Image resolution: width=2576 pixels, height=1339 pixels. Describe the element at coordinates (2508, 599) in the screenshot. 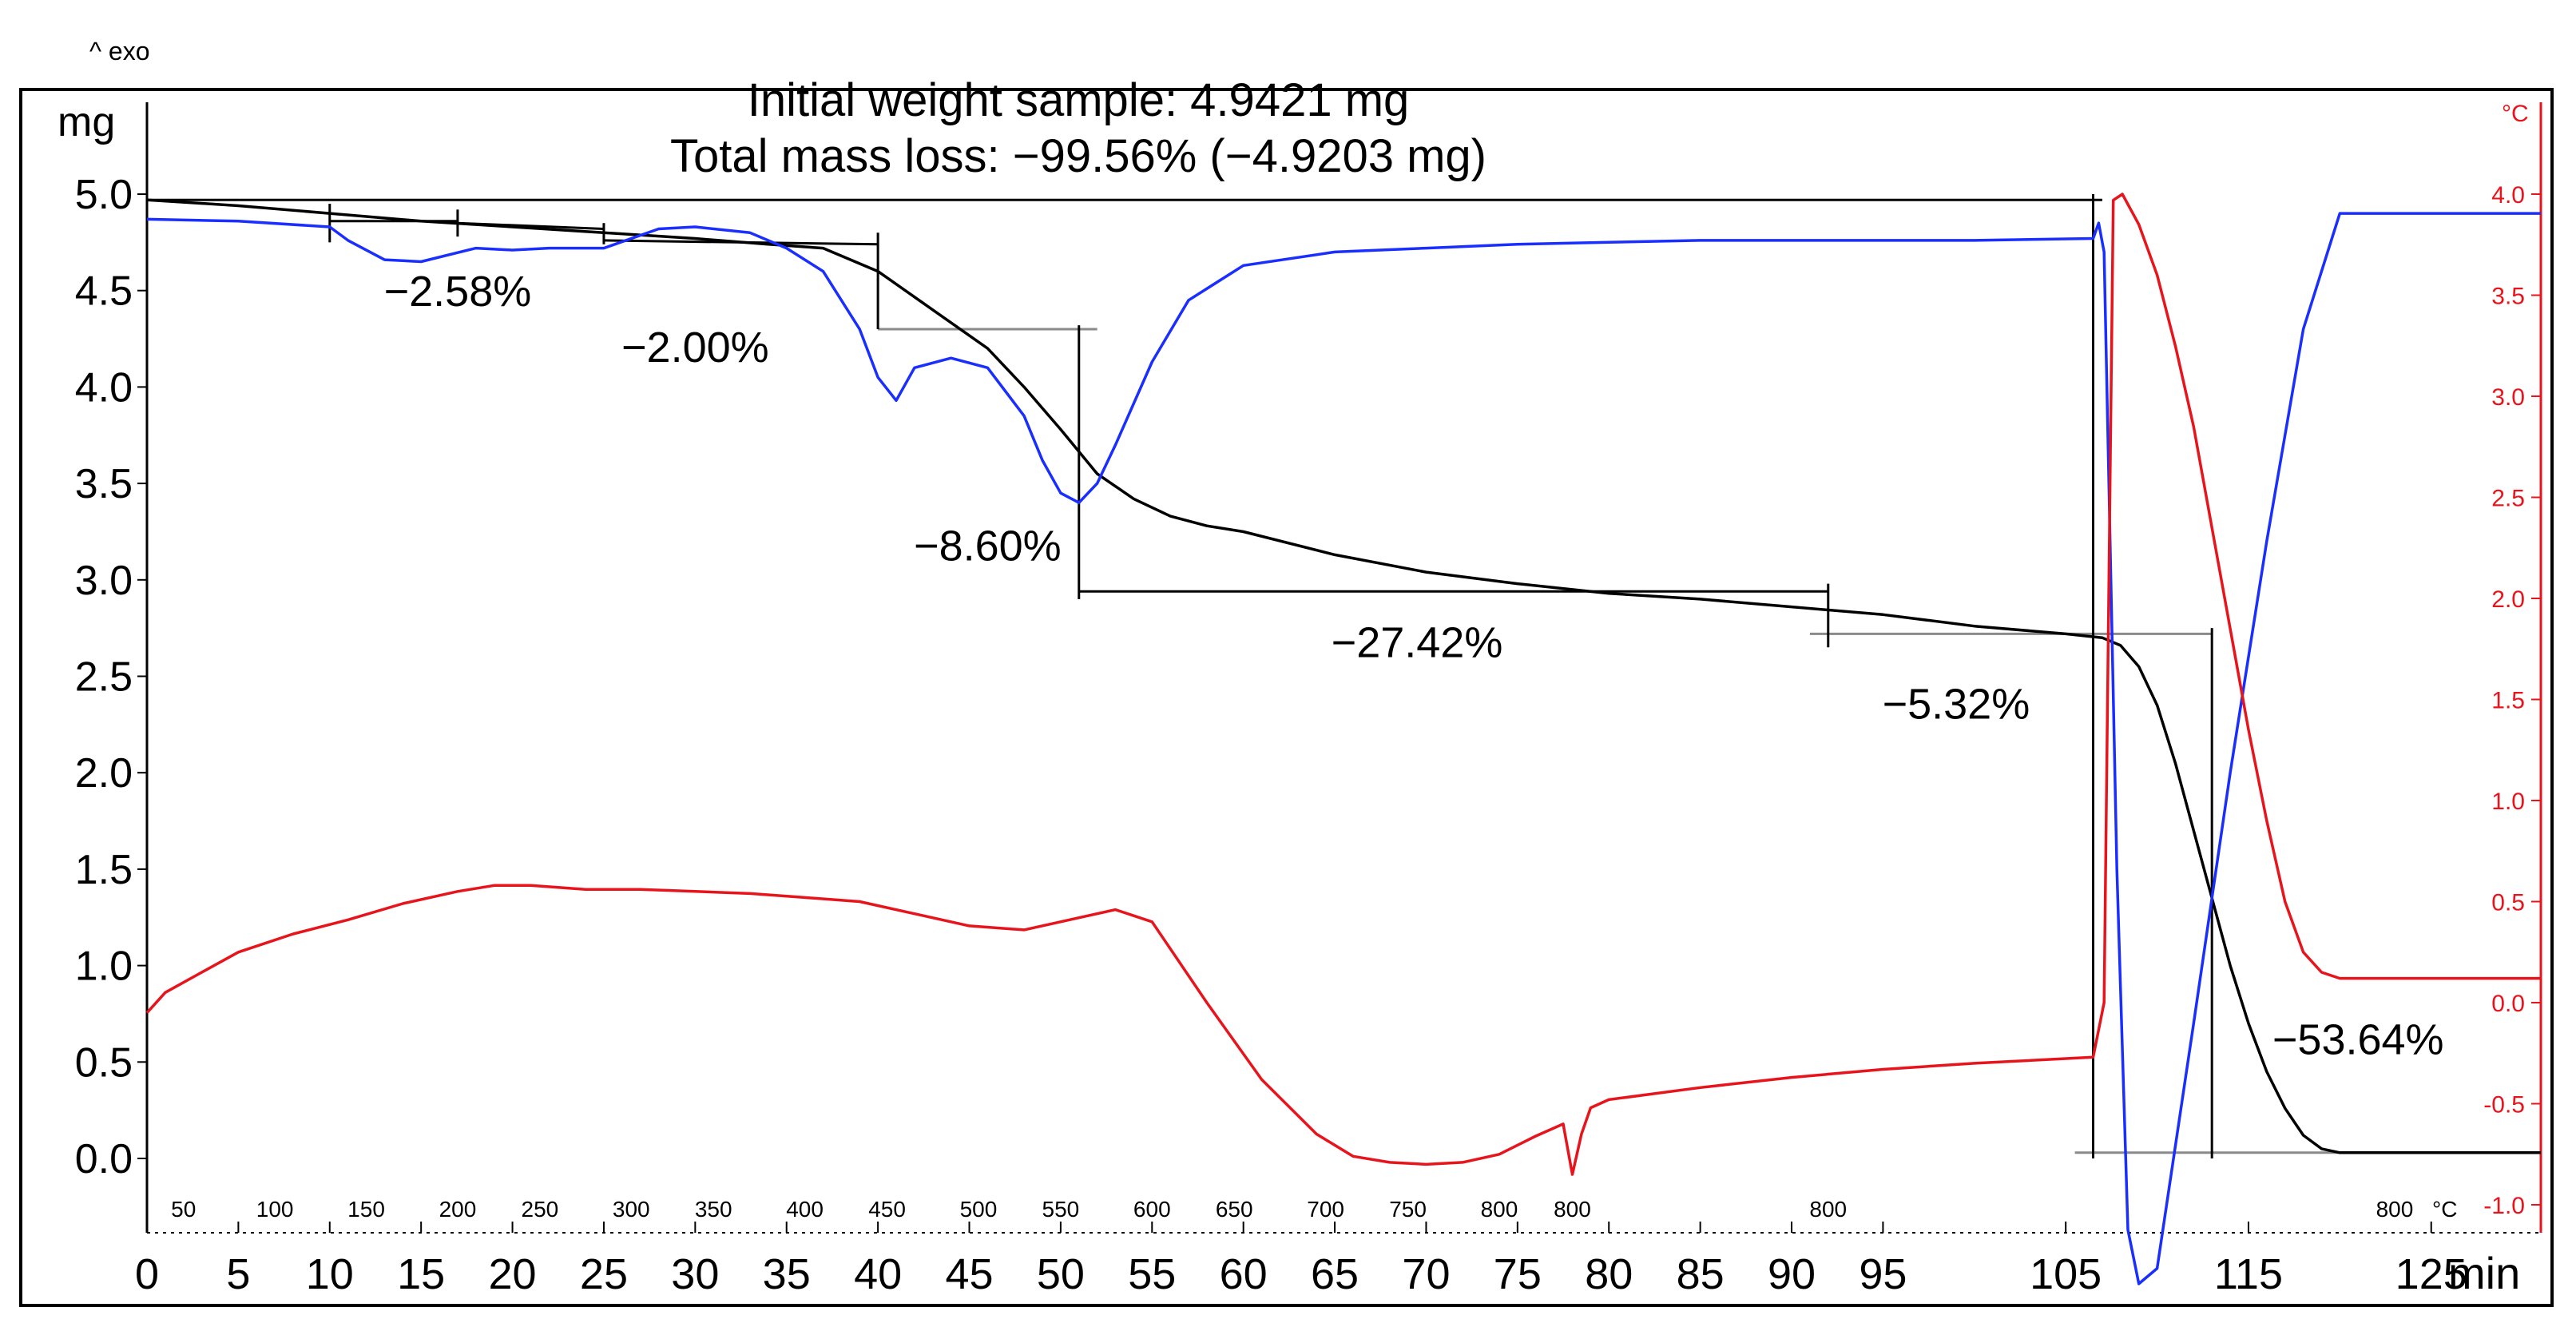

I see `y-right-tick-label: 2.0` at that location.